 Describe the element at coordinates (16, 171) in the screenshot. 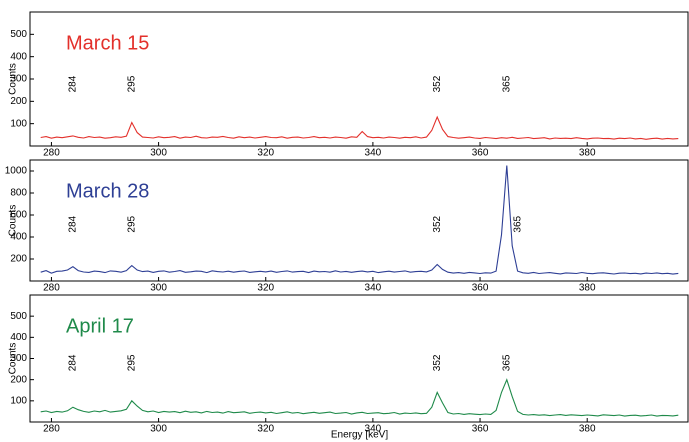

I see `y-tick-label: 1000` at that location.